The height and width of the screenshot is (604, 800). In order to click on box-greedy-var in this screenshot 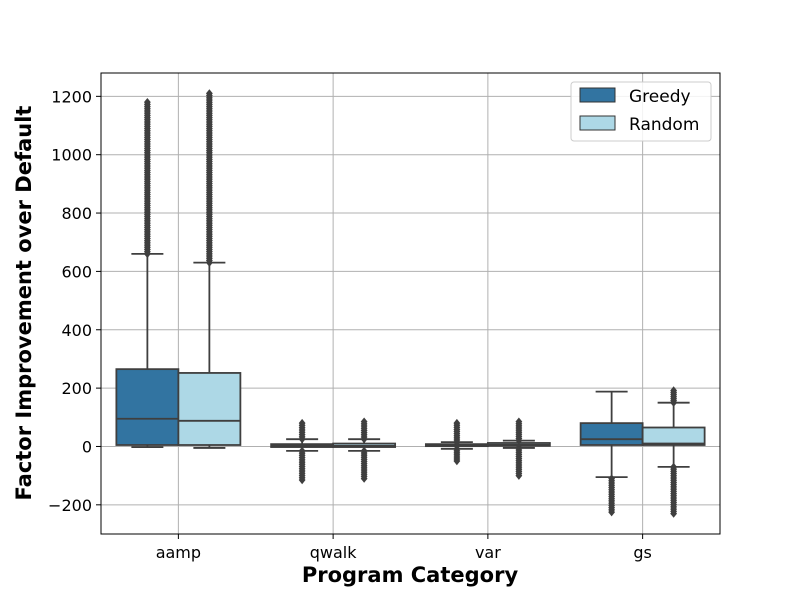, I will do `click(456, 442)`.